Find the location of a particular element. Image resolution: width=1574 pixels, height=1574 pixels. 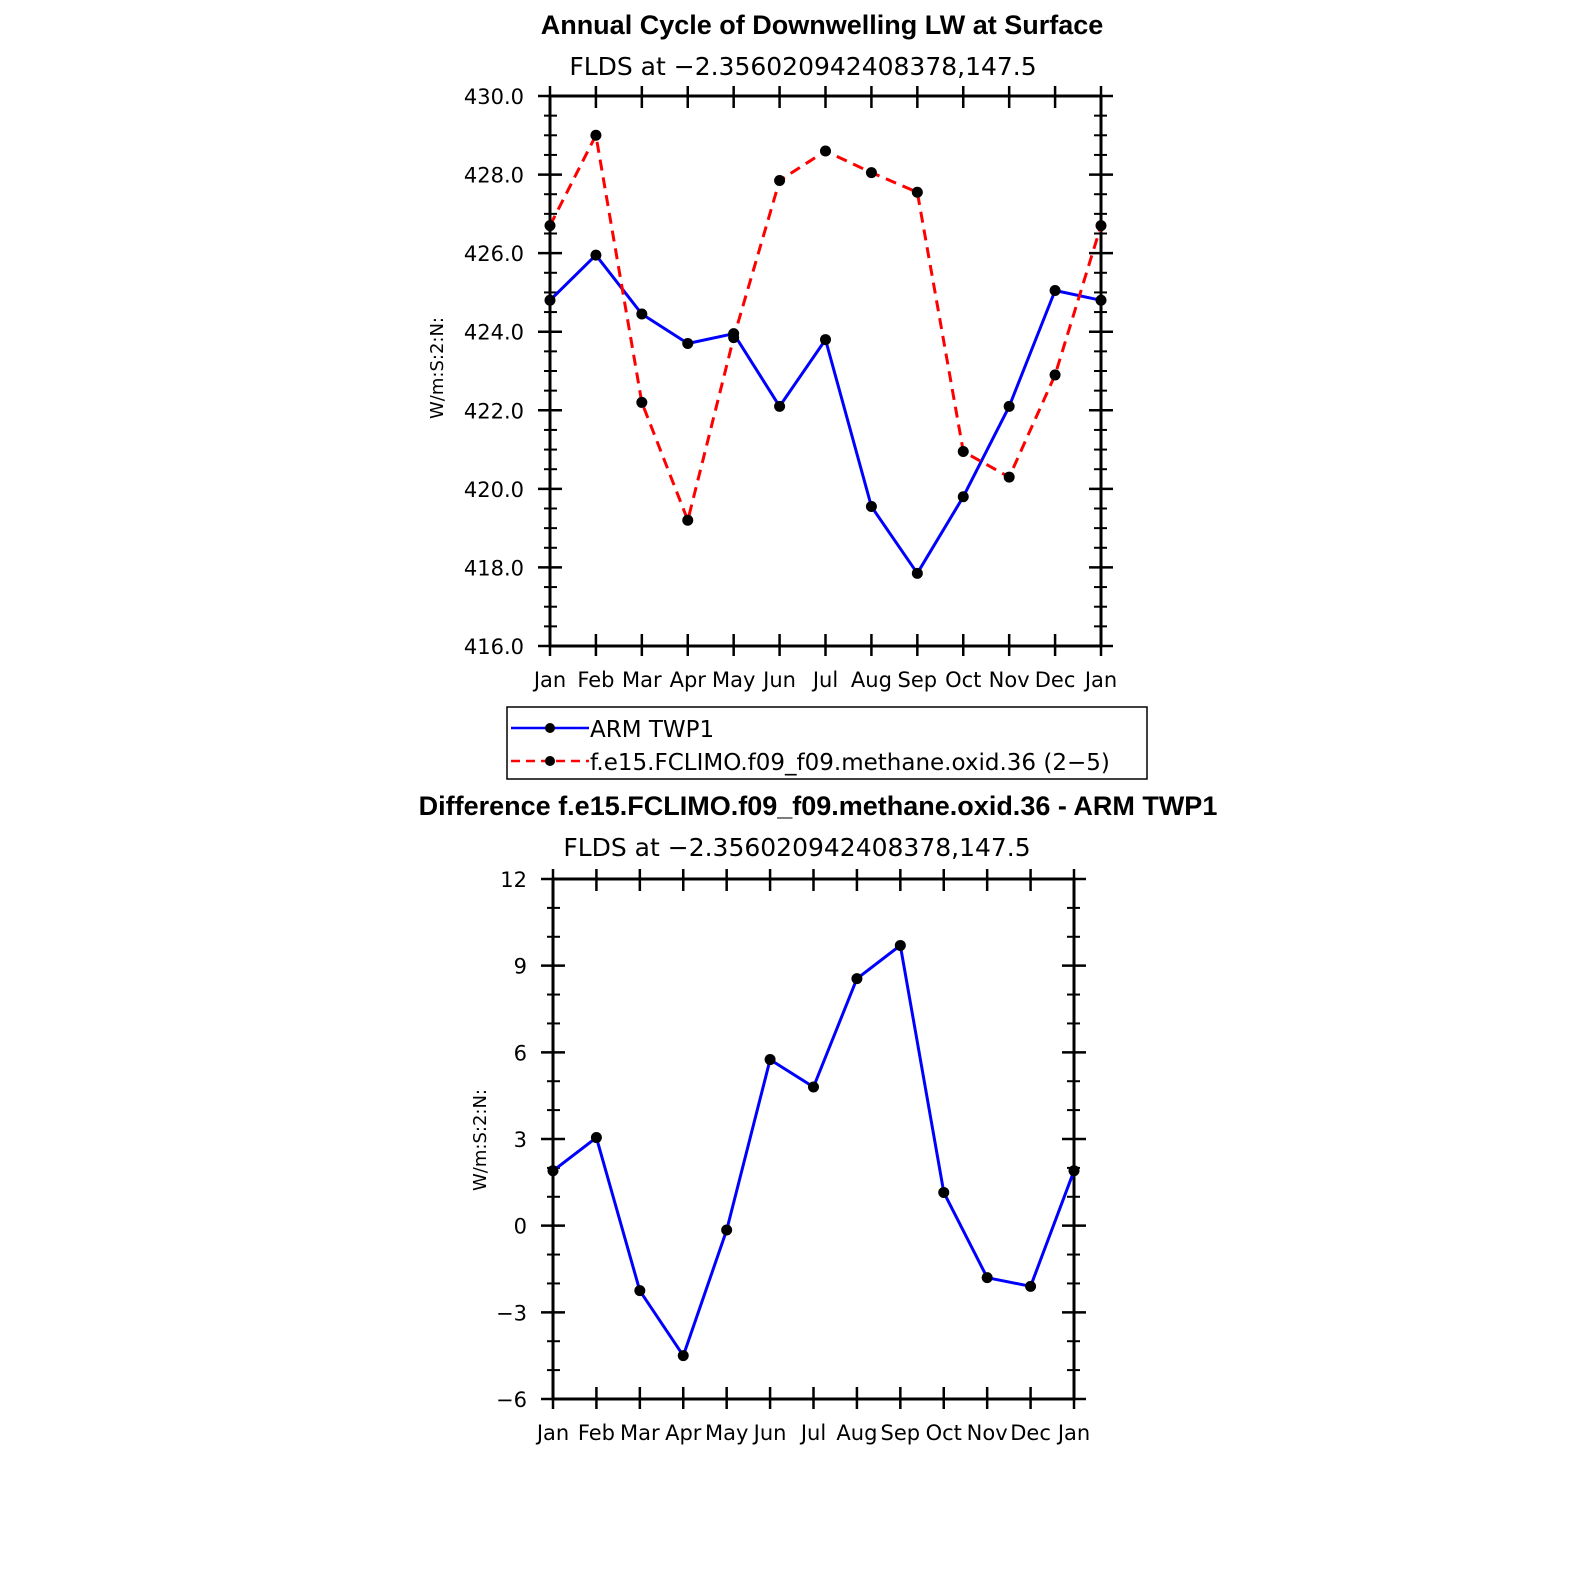

top-x-tick-label: Dec is located at coordinates (1055, 680).